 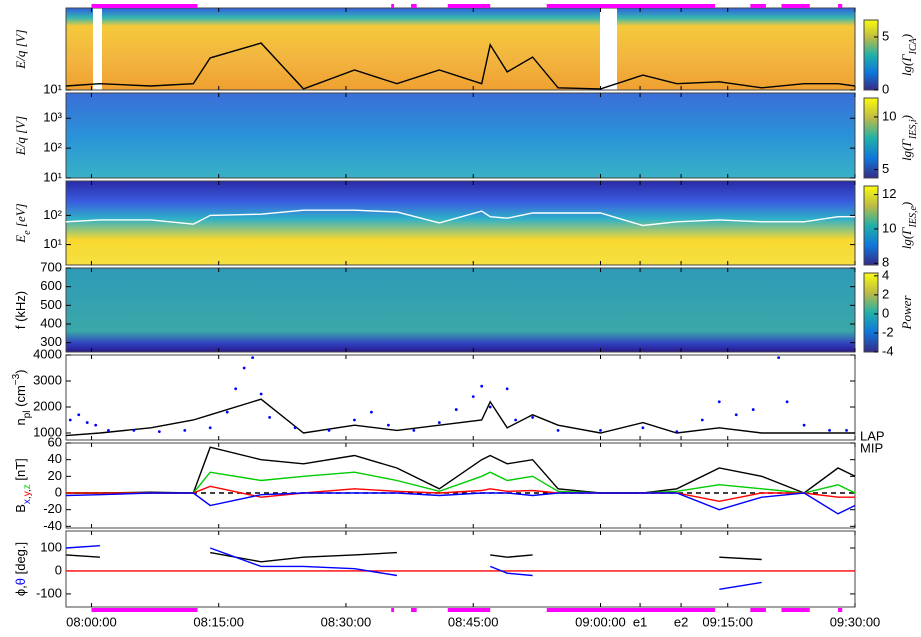 What do you see at coordinates (913, 217) in the screenshot?
I see `label-part: IES,e` at bounding box center [913, 217].